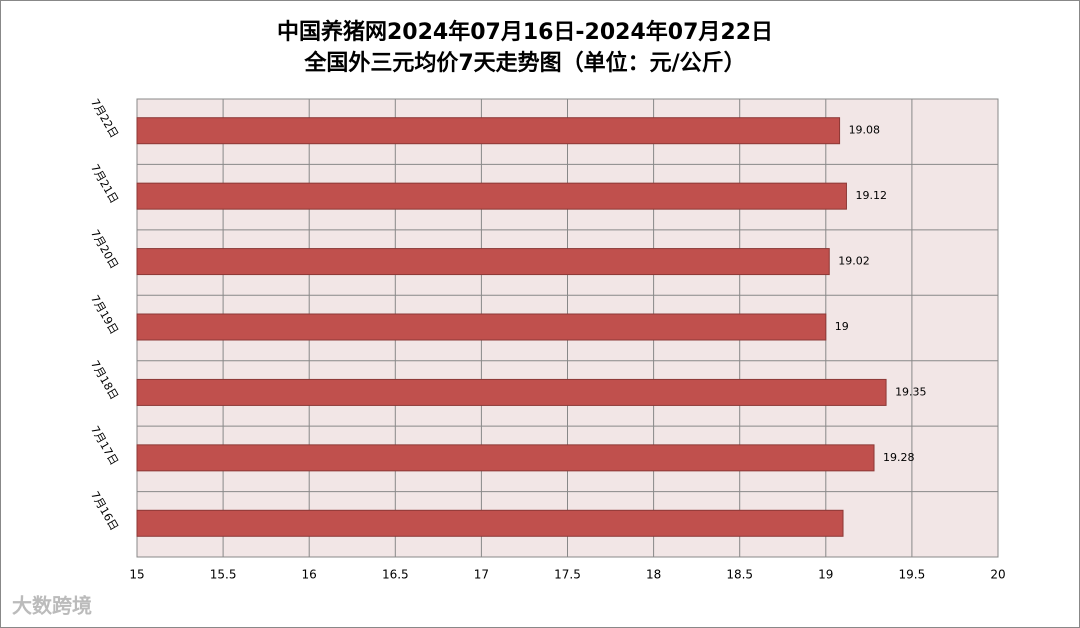 The width and height of the screenshot is (1080, 628). What do you see at coordinates (899, 457) in the screenshot?
I see `data-label: 19.28` at bounding box center [899, 457].